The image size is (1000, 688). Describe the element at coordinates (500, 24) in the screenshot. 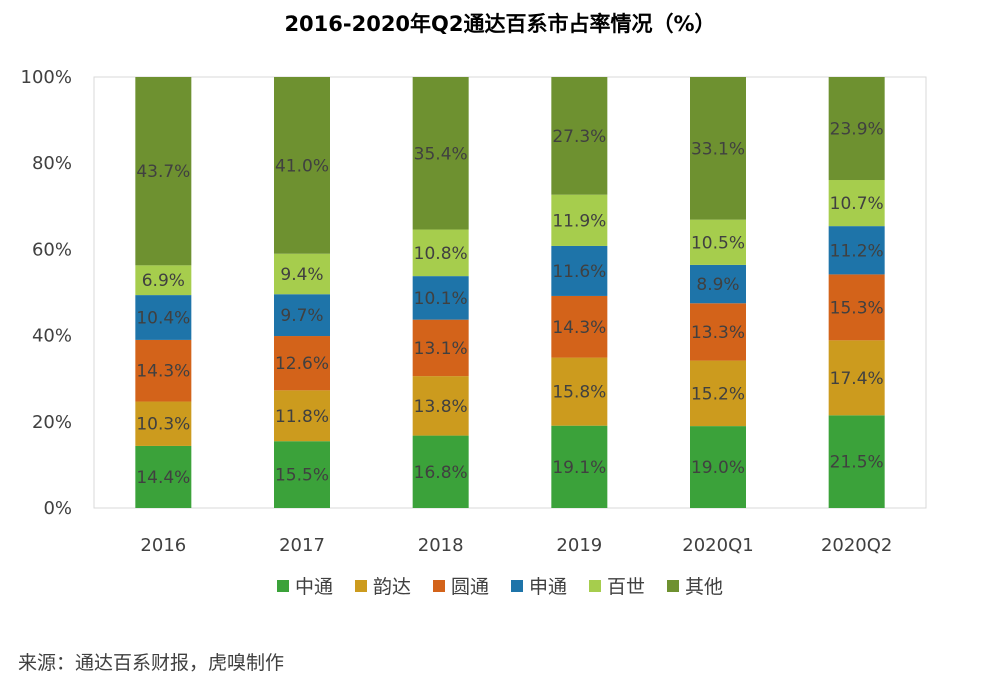

I see `chart-title: 2016-2020年Q2通达百系市占率情况（%）` at that location.